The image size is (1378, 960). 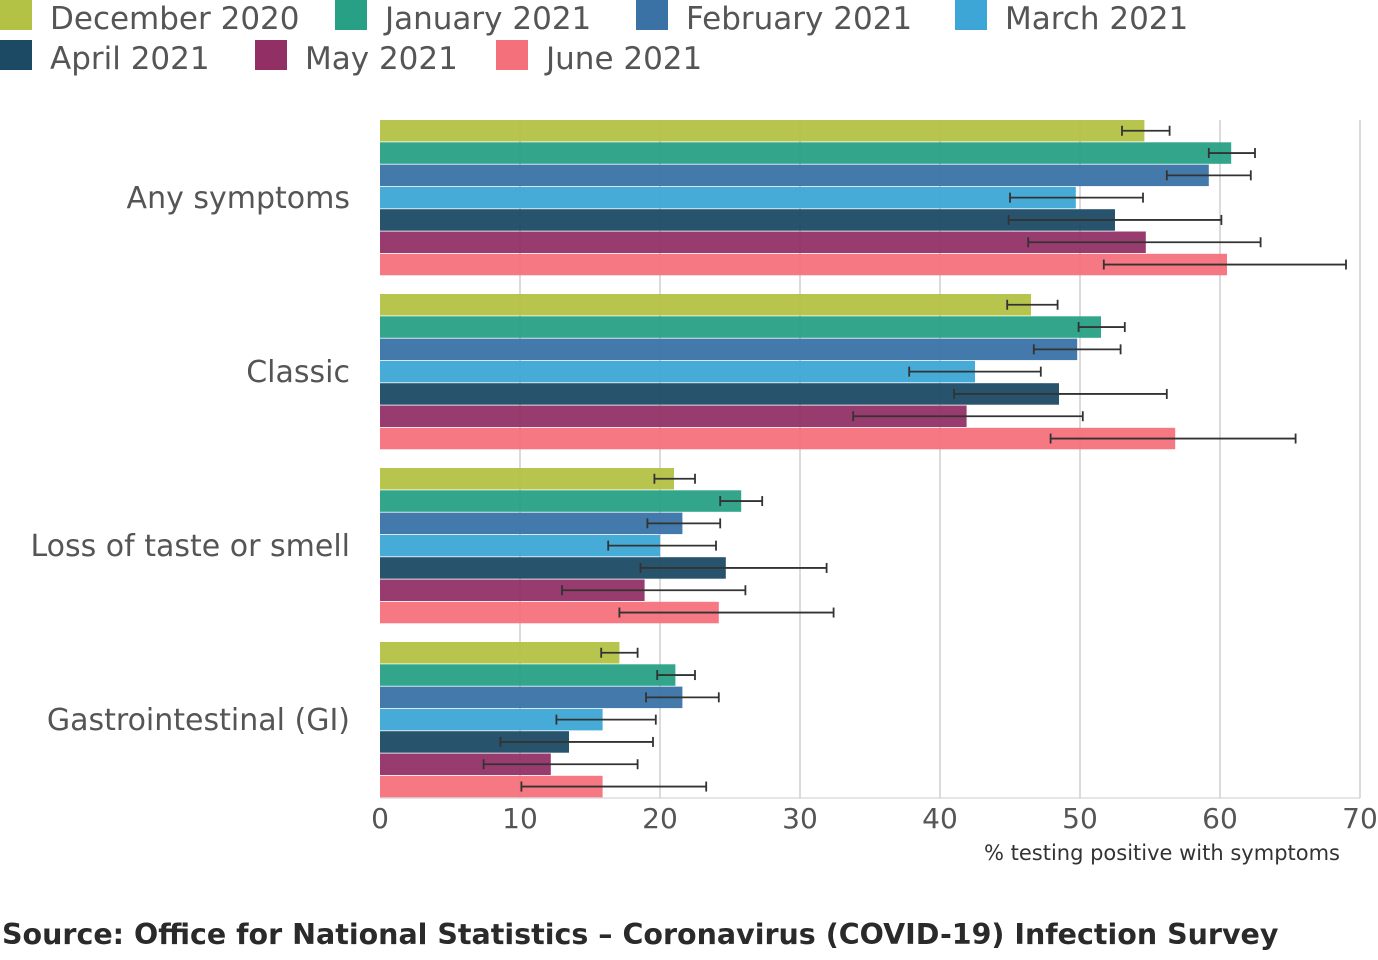 What do you see at coordinates (1080, 818) in the screenshot?
I see `x-tick-label: 50` at bounding box center [1080, 818].